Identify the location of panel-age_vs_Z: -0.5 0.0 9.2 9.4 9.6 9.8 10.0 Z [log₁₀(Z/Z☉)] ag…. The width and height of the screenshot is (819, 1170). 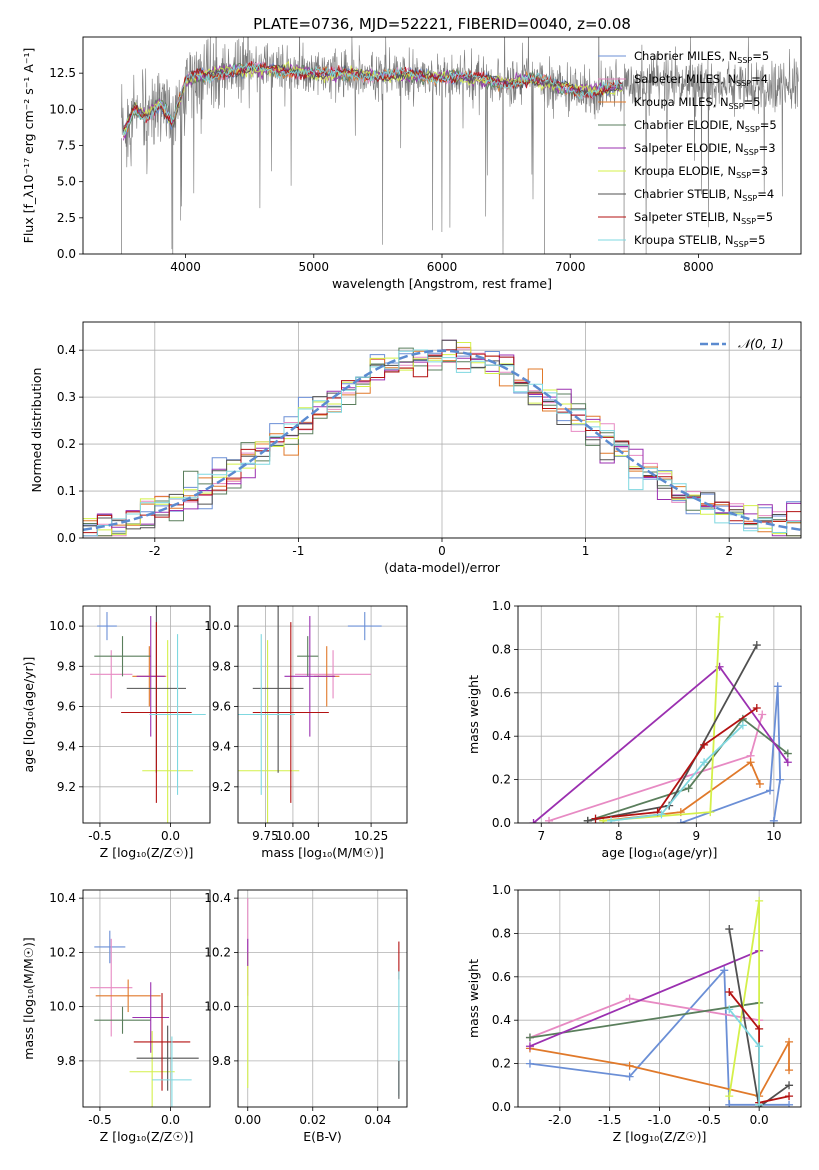
(116, 732).